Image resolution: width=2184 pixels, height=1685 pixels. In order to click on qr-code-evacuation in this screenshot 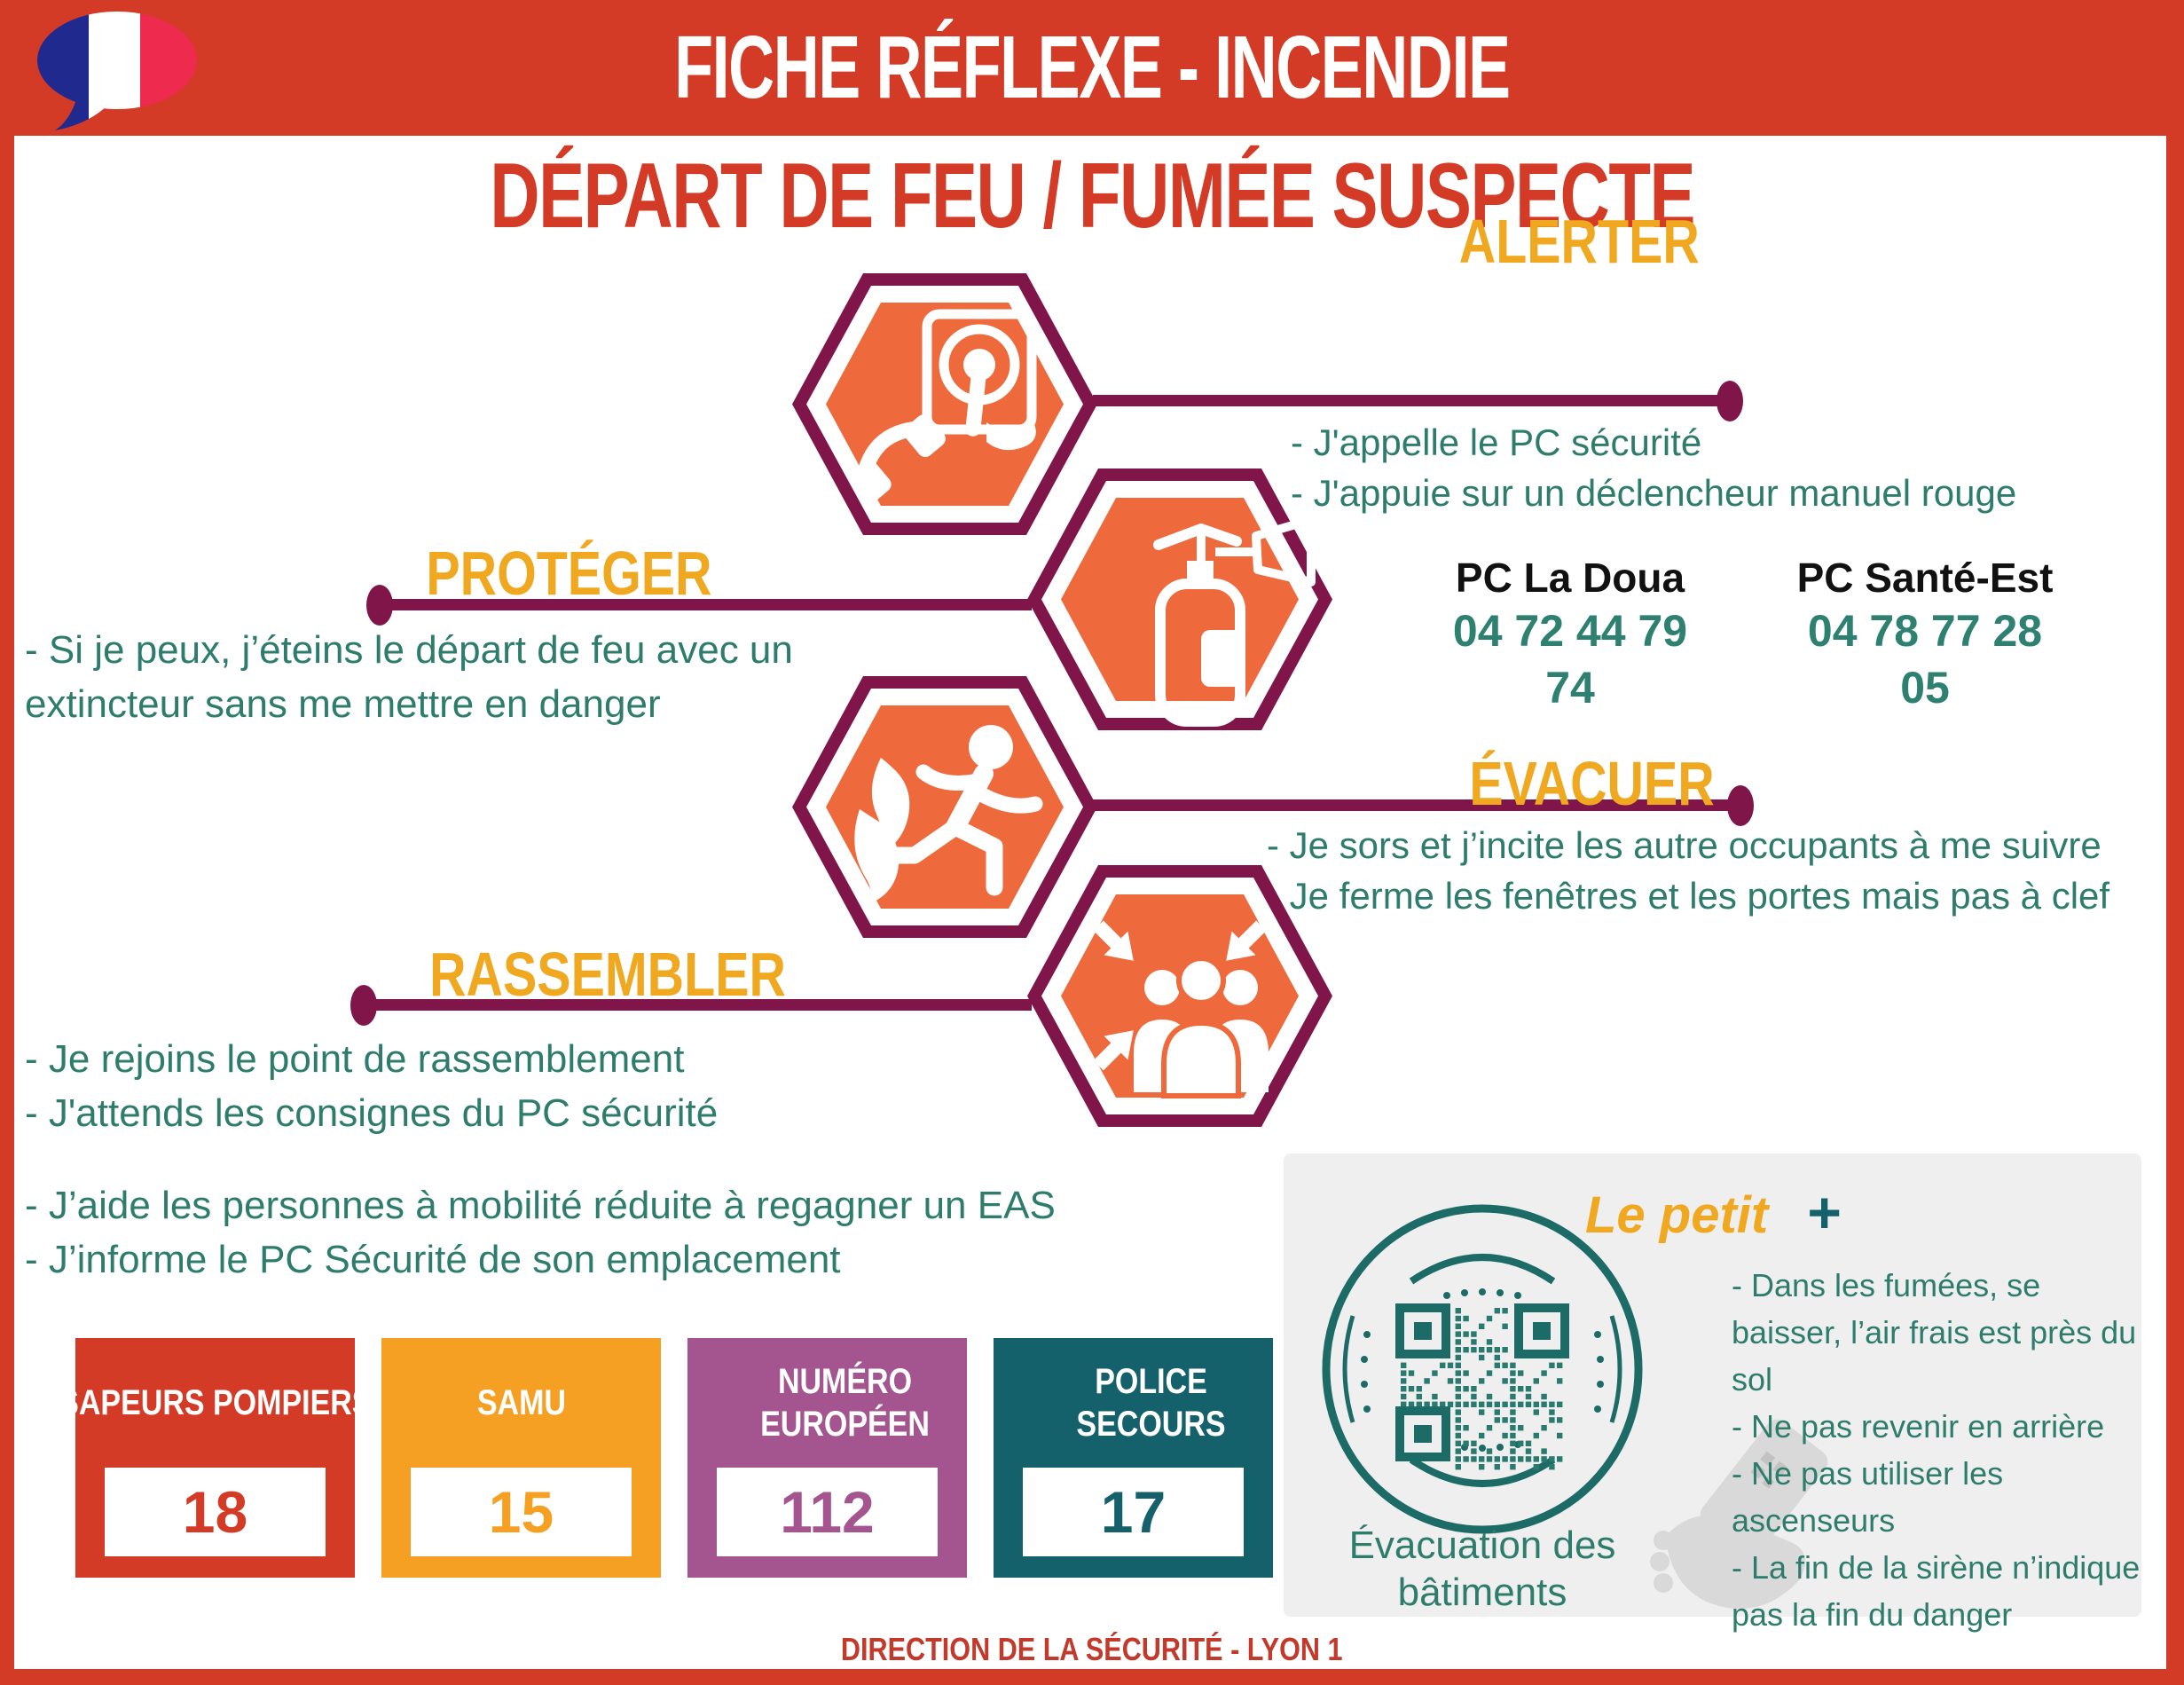, I will do `click(1482, 1369)`.